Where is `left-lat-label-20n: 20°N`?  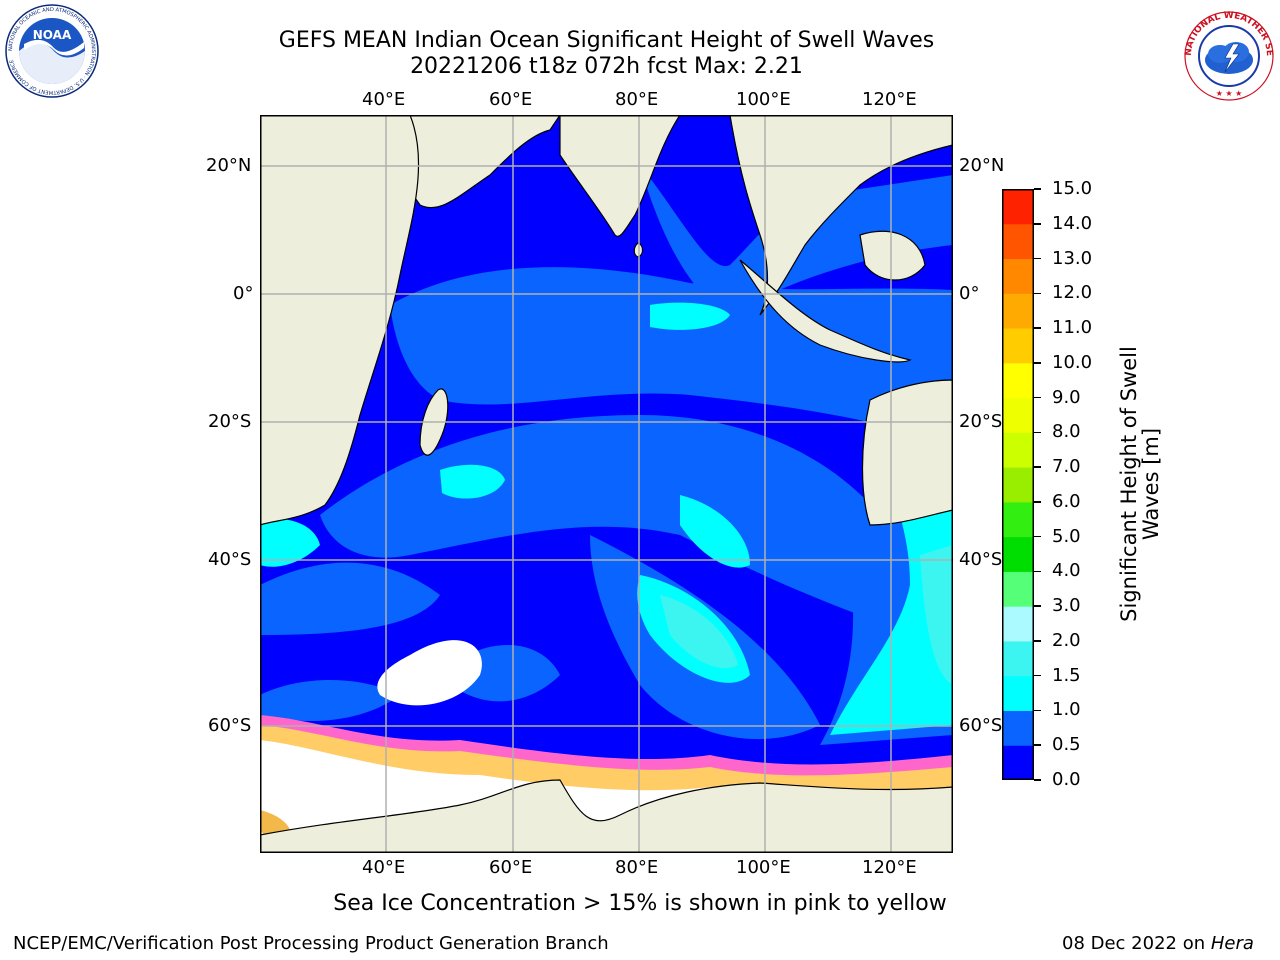
left-lat-label-20n: 20°N is located at coordinates (229, 165).